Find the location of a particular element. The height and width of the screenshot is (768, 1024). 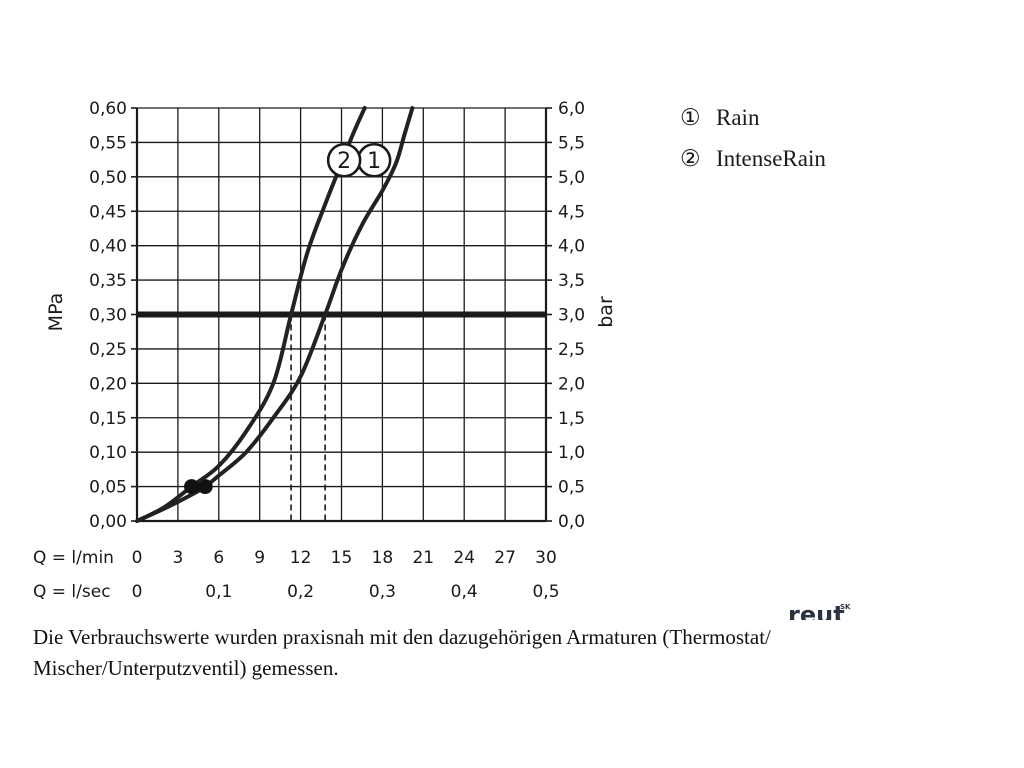

series-marker-rain: 1 is located at coordinates (374, 160).